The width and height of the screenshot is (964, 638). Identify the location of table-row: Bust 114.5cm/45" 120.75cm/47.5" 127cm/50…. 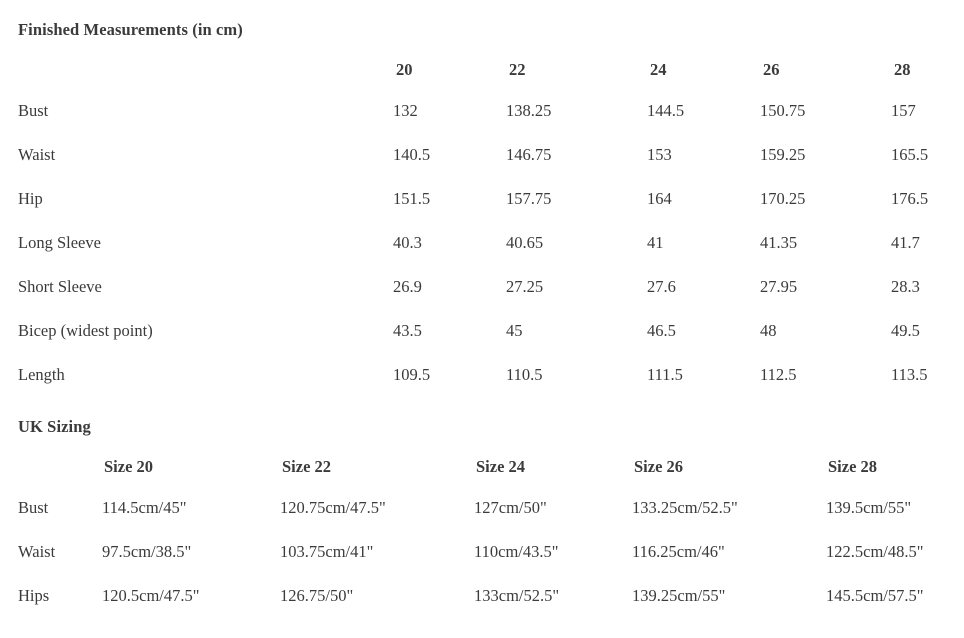
(482, 508).